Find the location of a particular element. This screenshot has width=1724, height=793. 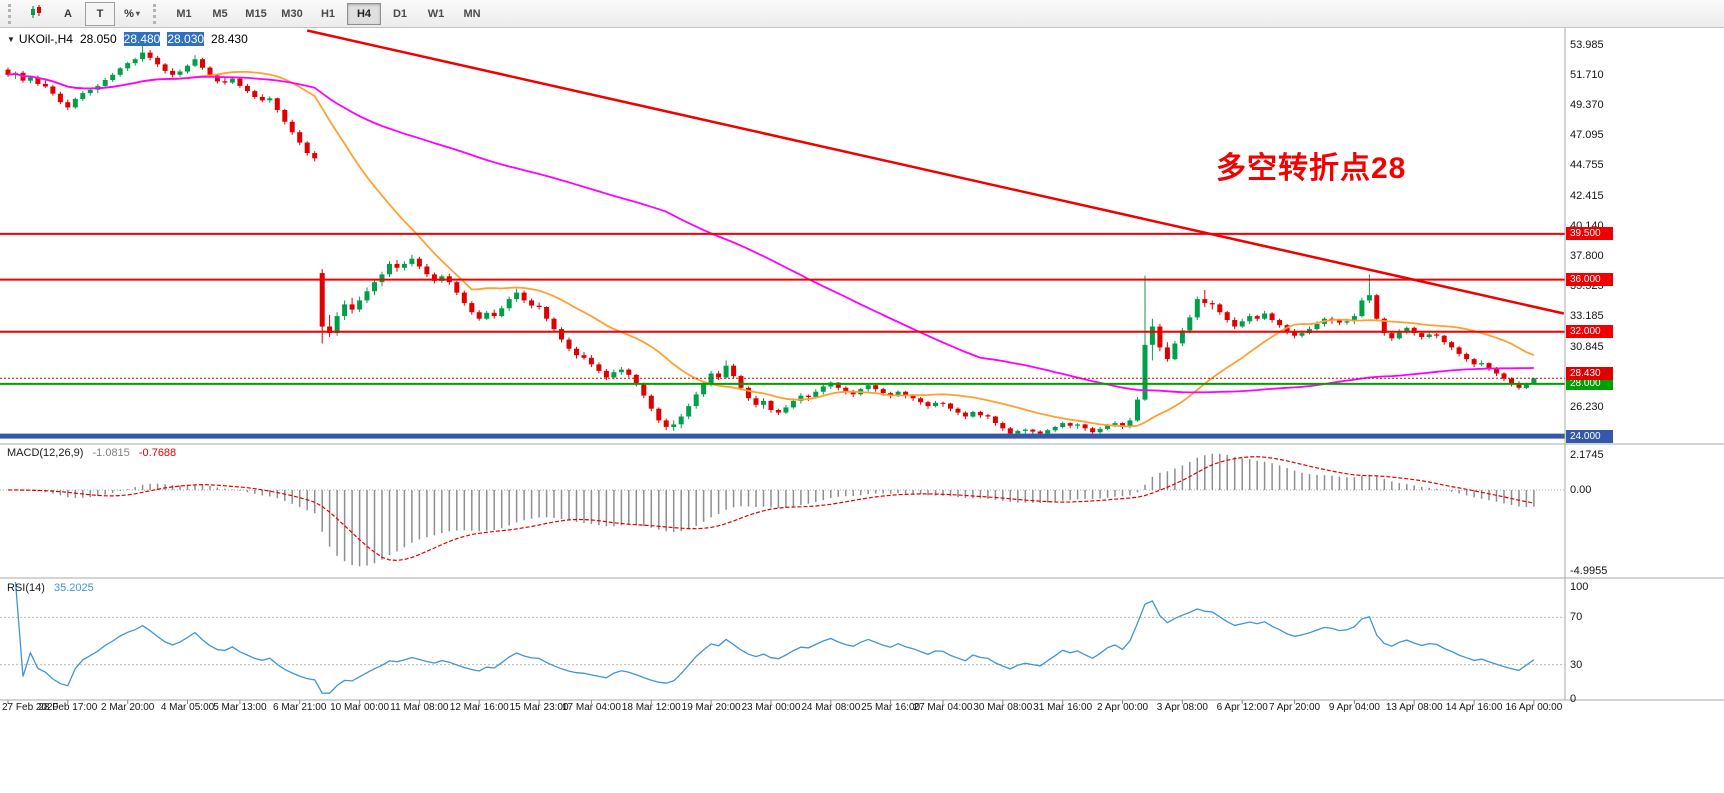

time-axis-label: 28 Feb 17:00 is located at coordinates (68, 707).